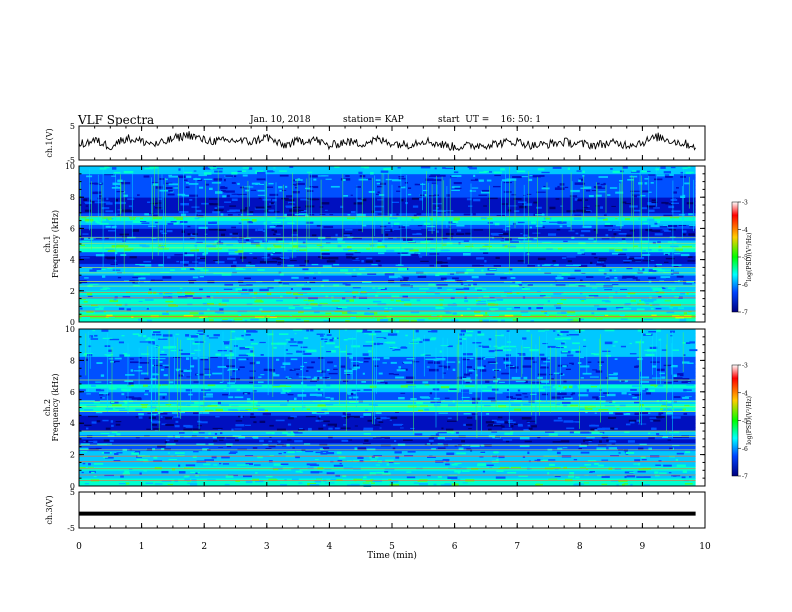 This screenshot has width=792, height=612. What do you see at coordinates (280, 120) in the screenshot?
I see `date-label: Jan. 10, 2018` at bounding box center [280, 120].